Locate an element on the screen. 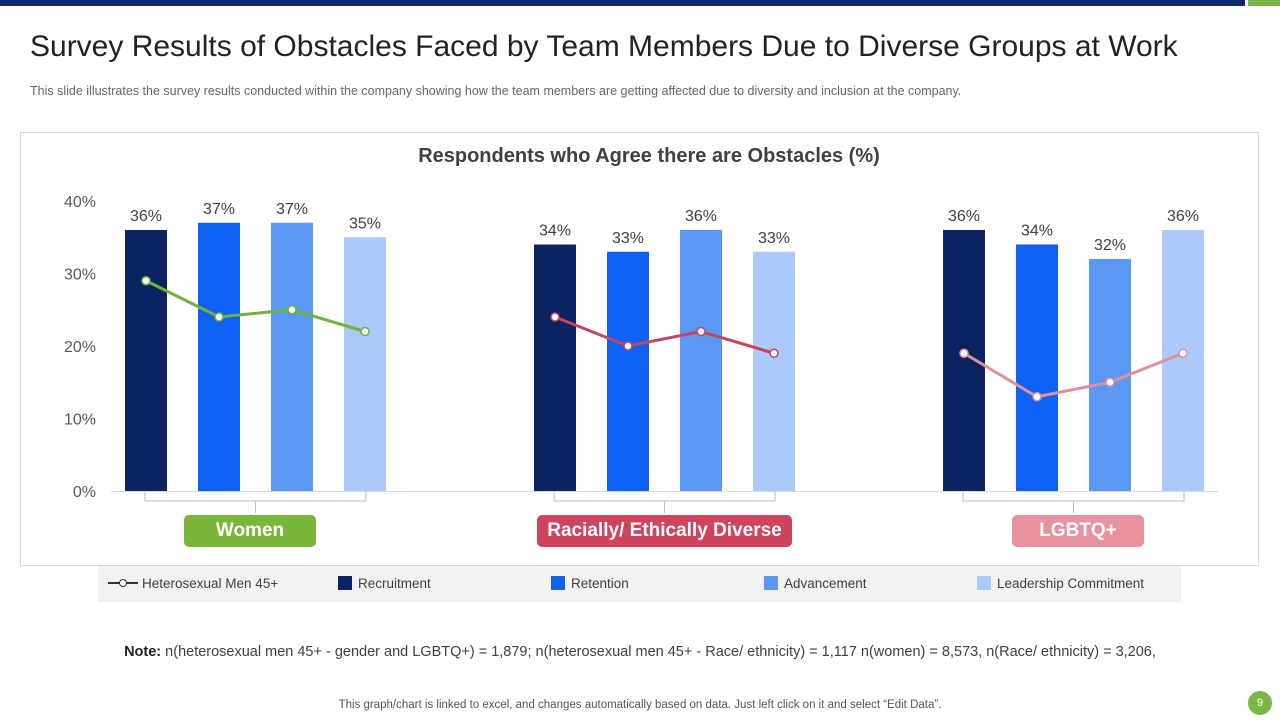  legend-label: Recruitment is located at coordinates (394, 583).